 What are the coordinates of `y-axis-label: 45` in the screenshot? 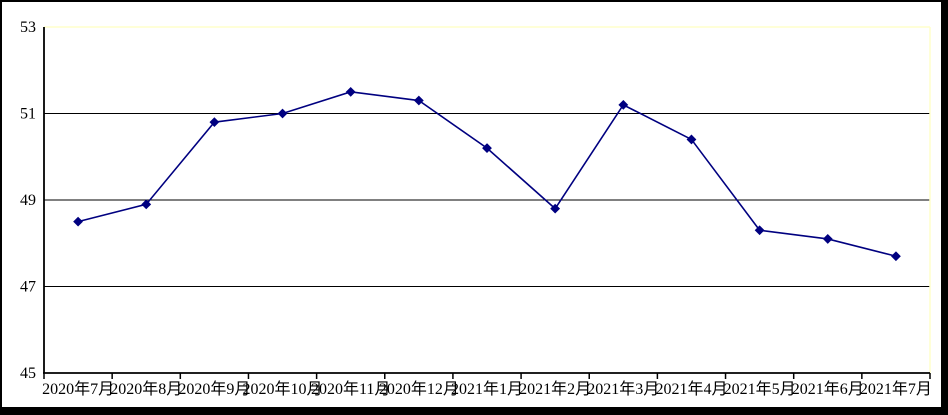 It's located at (28, 373).